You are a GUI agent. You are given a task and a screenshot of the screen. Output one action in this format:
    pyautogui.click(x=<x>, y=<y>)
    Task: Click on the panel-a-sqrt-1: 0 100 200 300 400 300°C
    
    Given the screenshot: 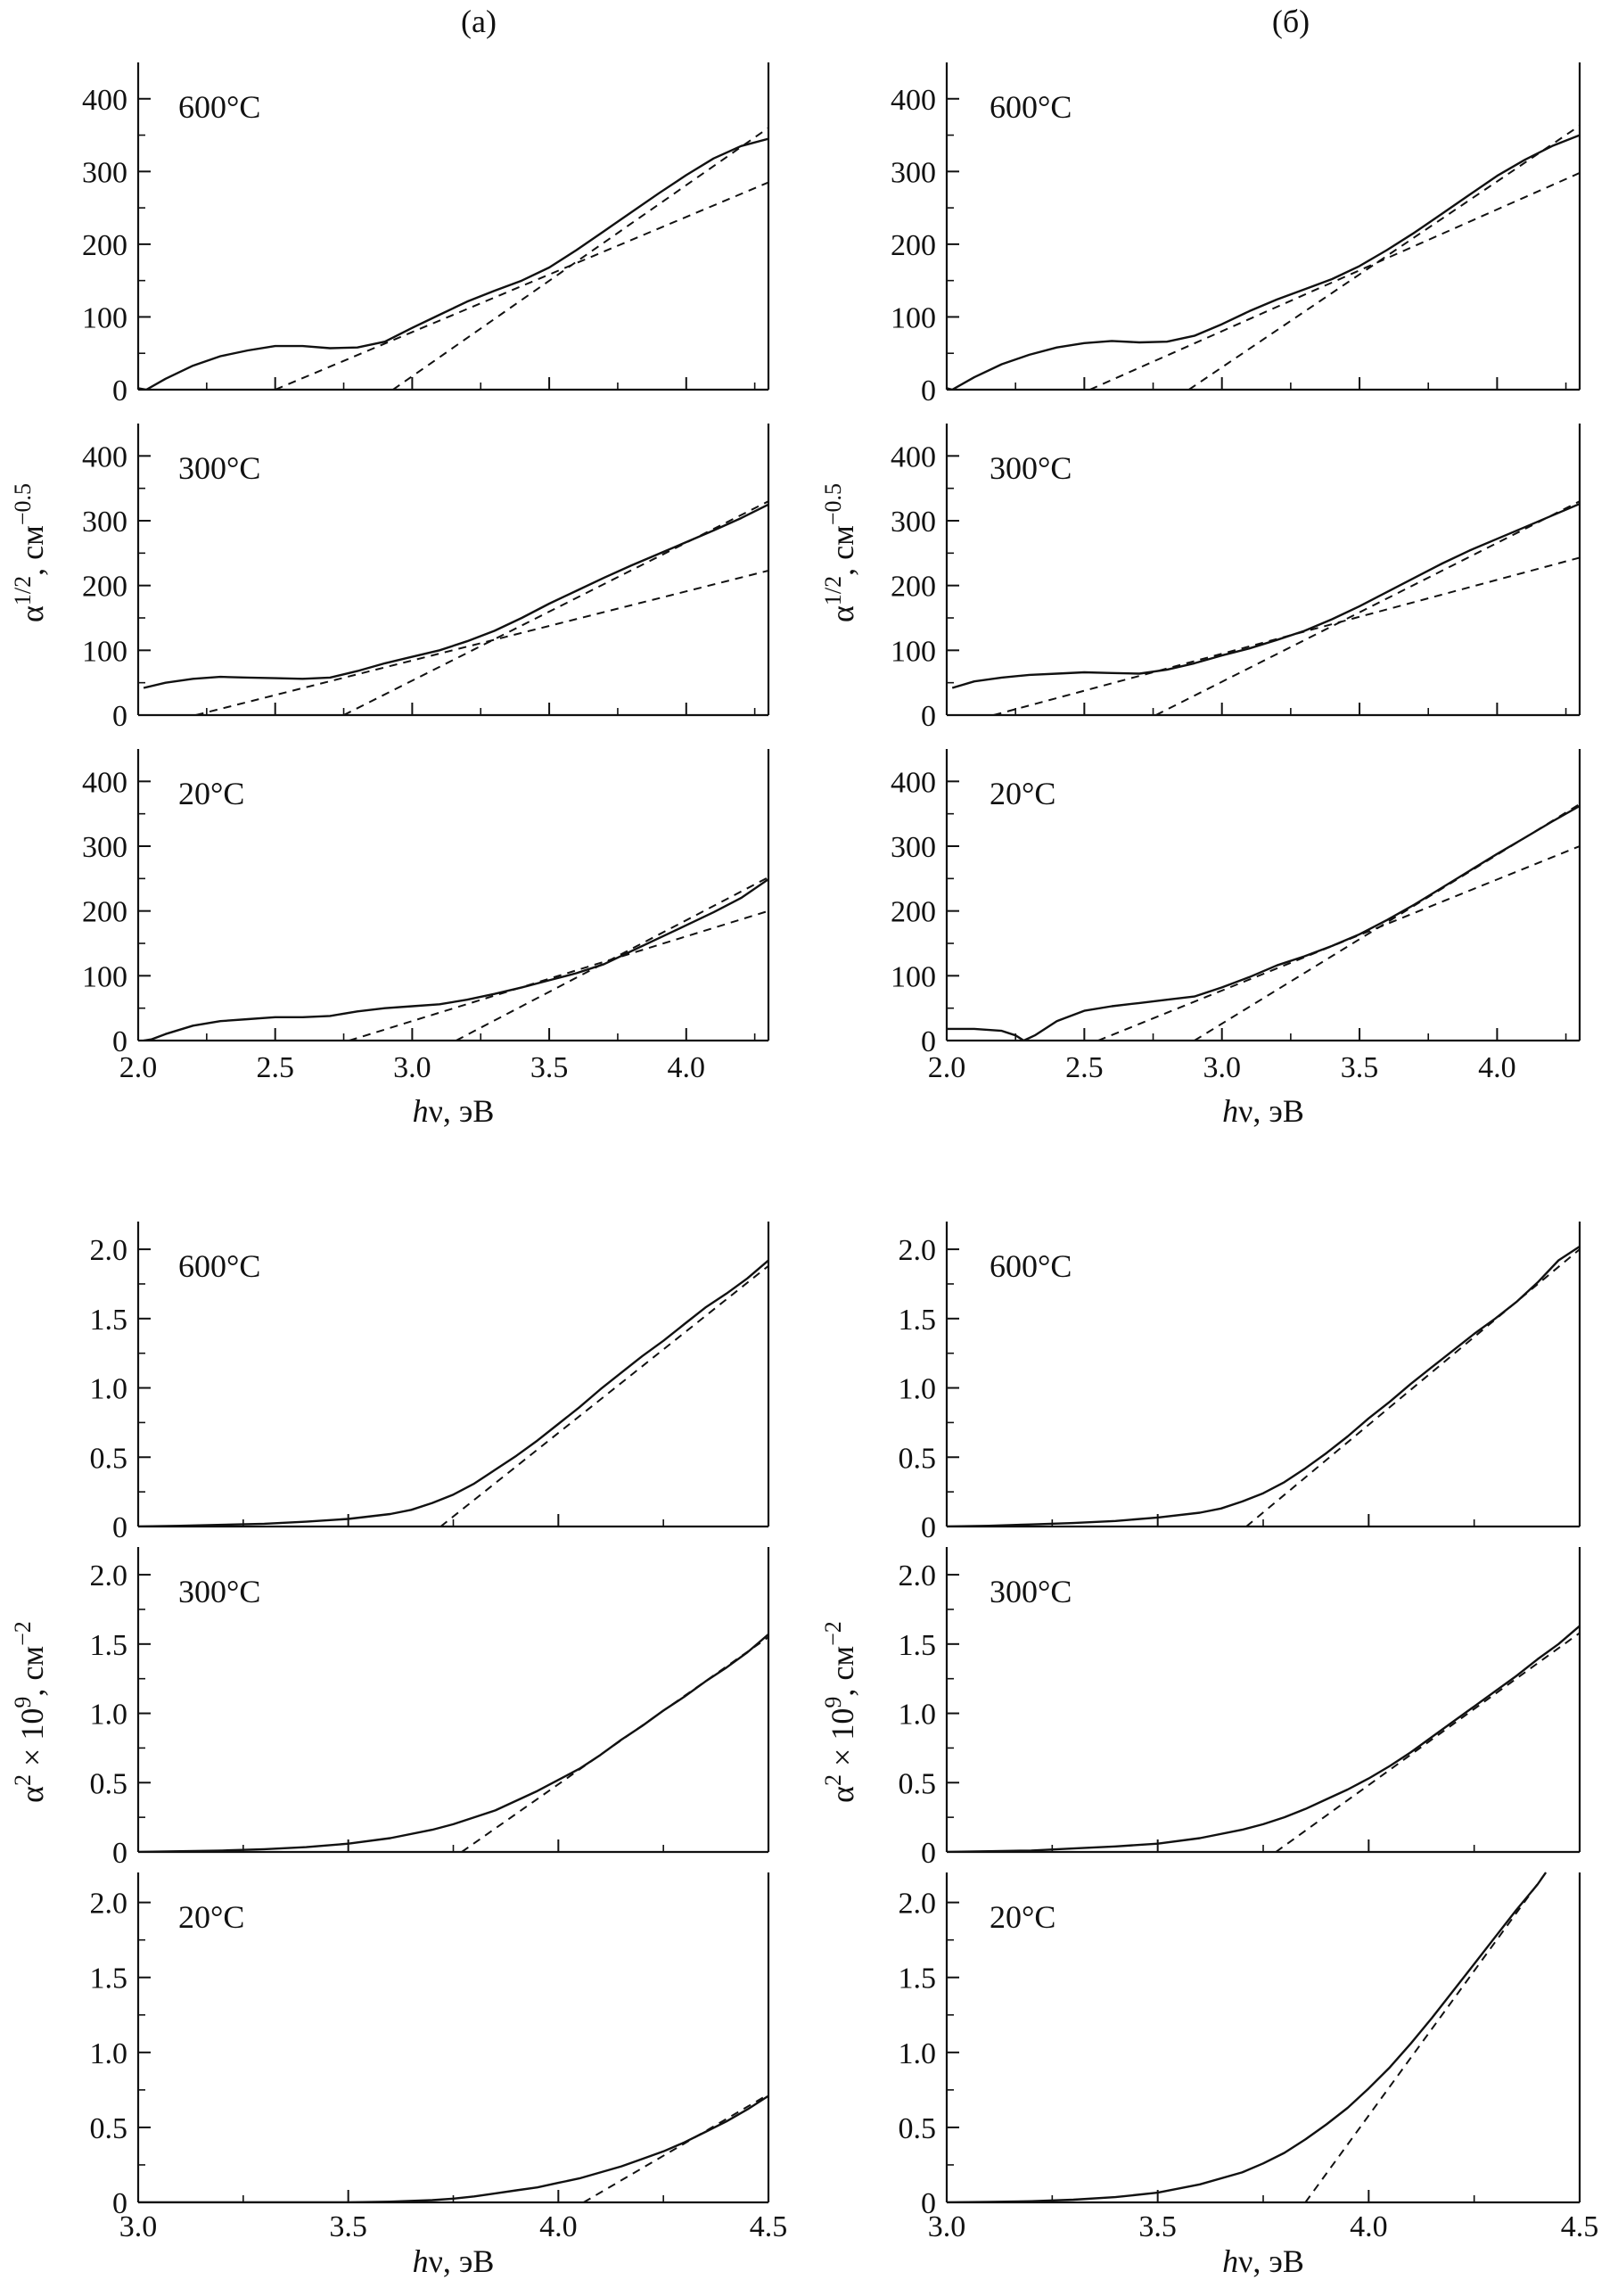 What is the action you would take?
    pyautogui.click(x=426, y=578)
    